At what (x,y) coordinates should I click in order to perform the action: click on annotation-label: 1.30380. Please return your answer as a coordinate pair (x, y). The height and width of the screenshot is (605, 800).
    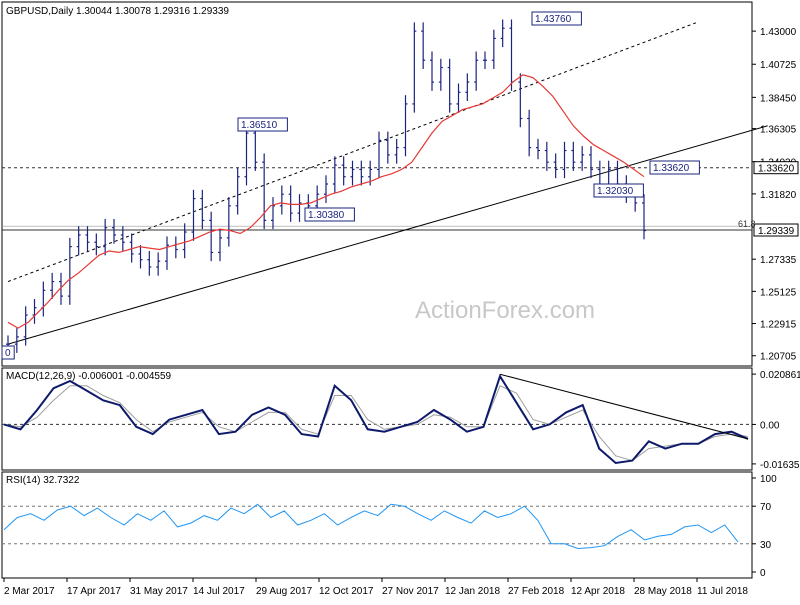
    Looking at the image, I should click on (326, 215).